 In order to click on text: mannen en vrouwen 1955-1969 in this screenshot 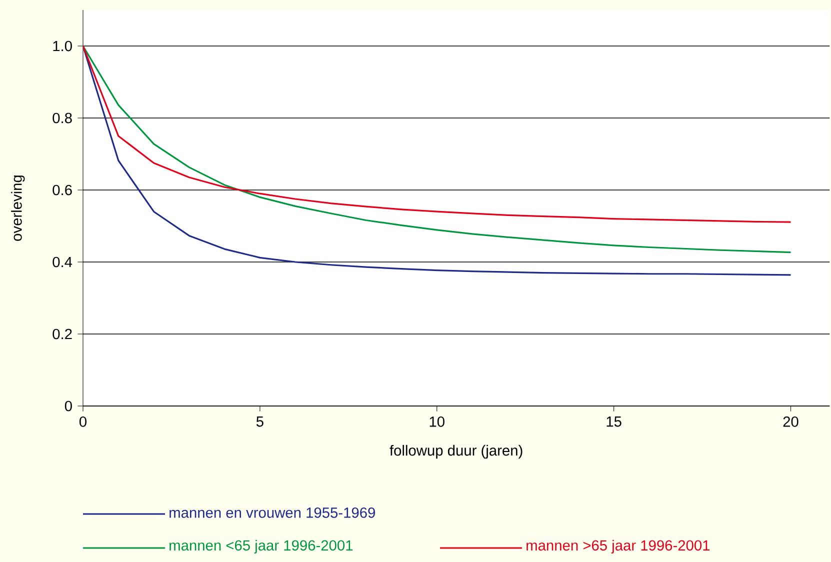, I will do `click(272, 512)`.